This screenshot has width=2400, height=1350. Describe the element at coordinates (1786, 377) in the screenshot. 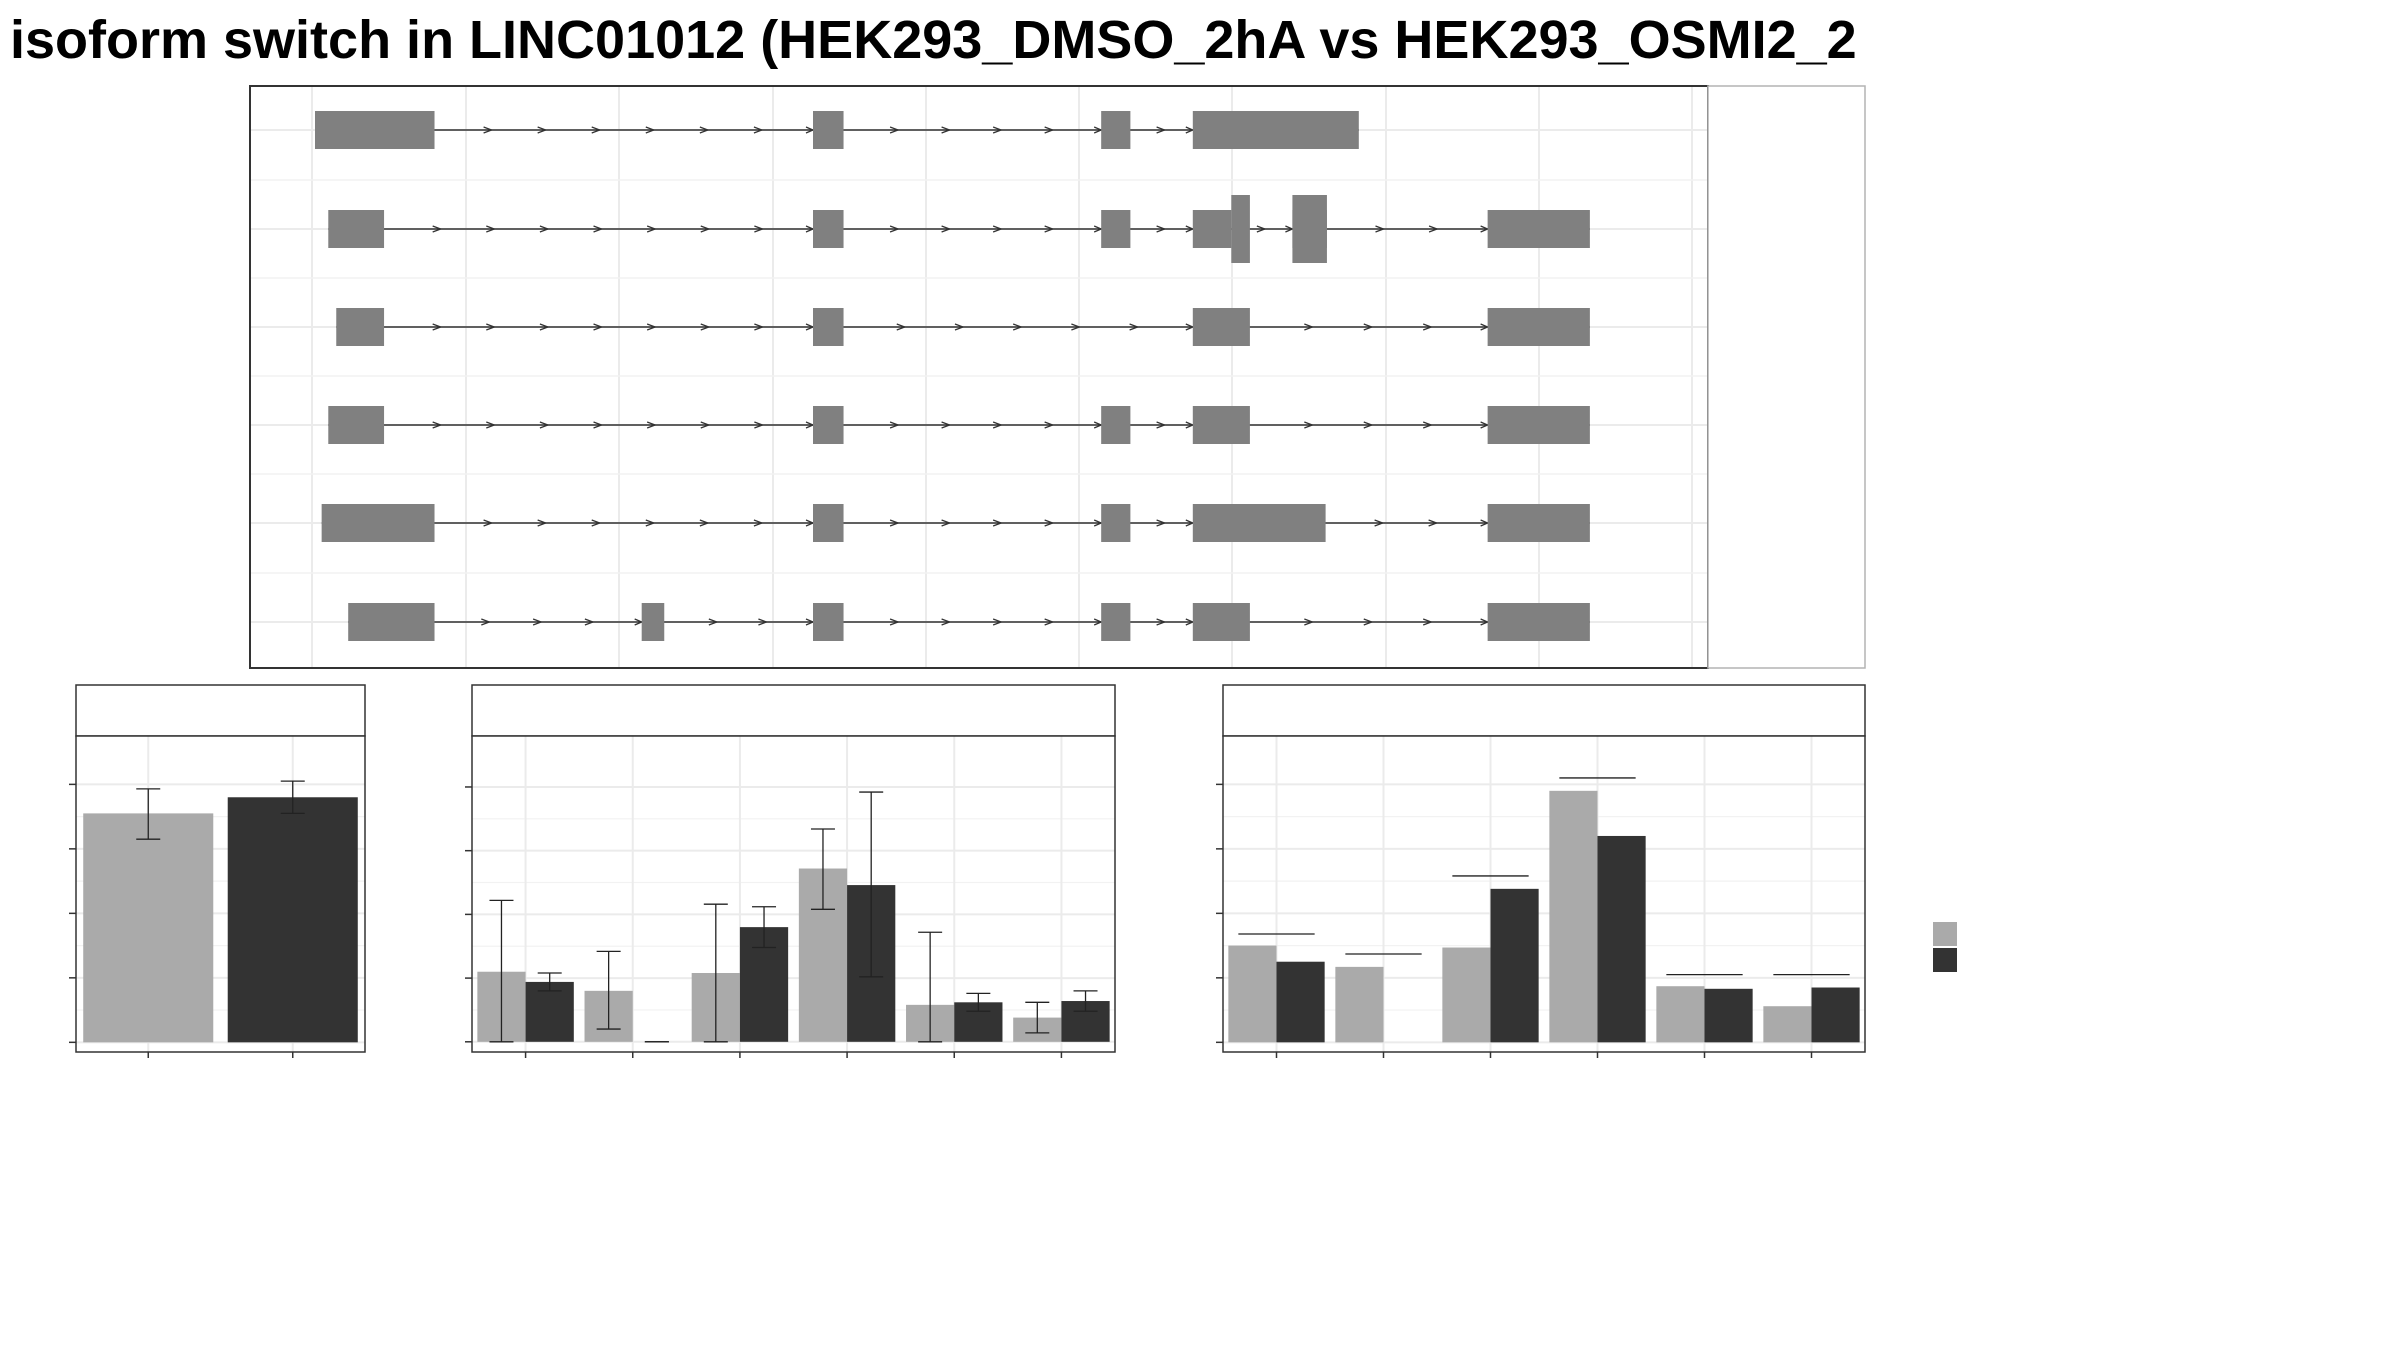

I see `strip-box` at that location.